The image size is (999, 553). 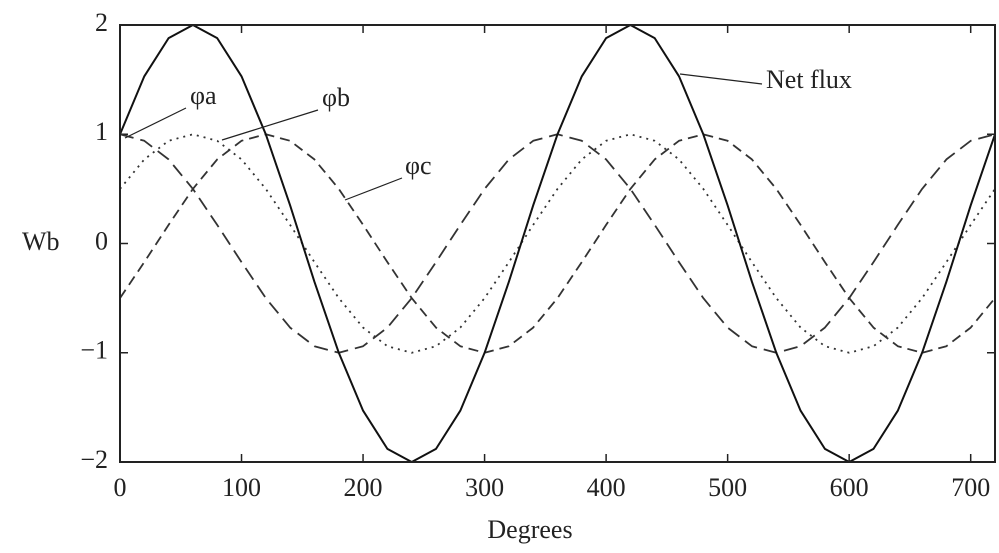 What do you see at coordinates (418, 165) in the screenshot?
I see `series-label: φc` at bounding box center [418, 165].